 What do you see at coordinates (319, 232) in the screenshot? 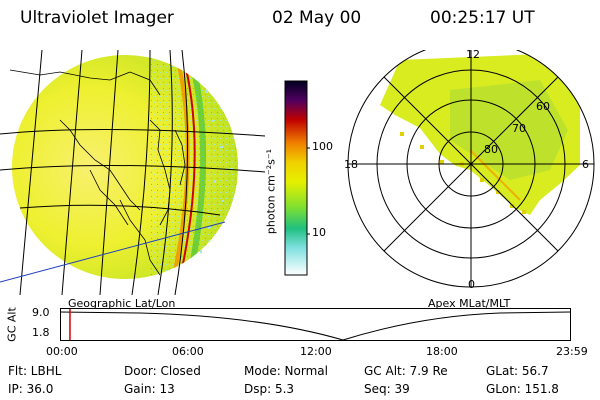
I see `colorbar-tick-10: 10` at bounding box center [319, 232].